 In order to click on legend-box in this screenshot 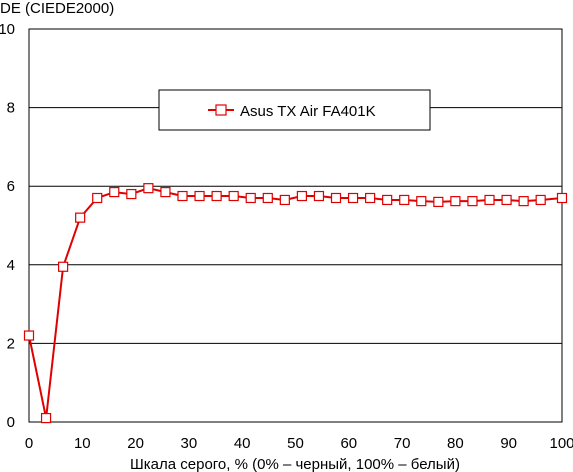, I will do `click(294, 110)`.